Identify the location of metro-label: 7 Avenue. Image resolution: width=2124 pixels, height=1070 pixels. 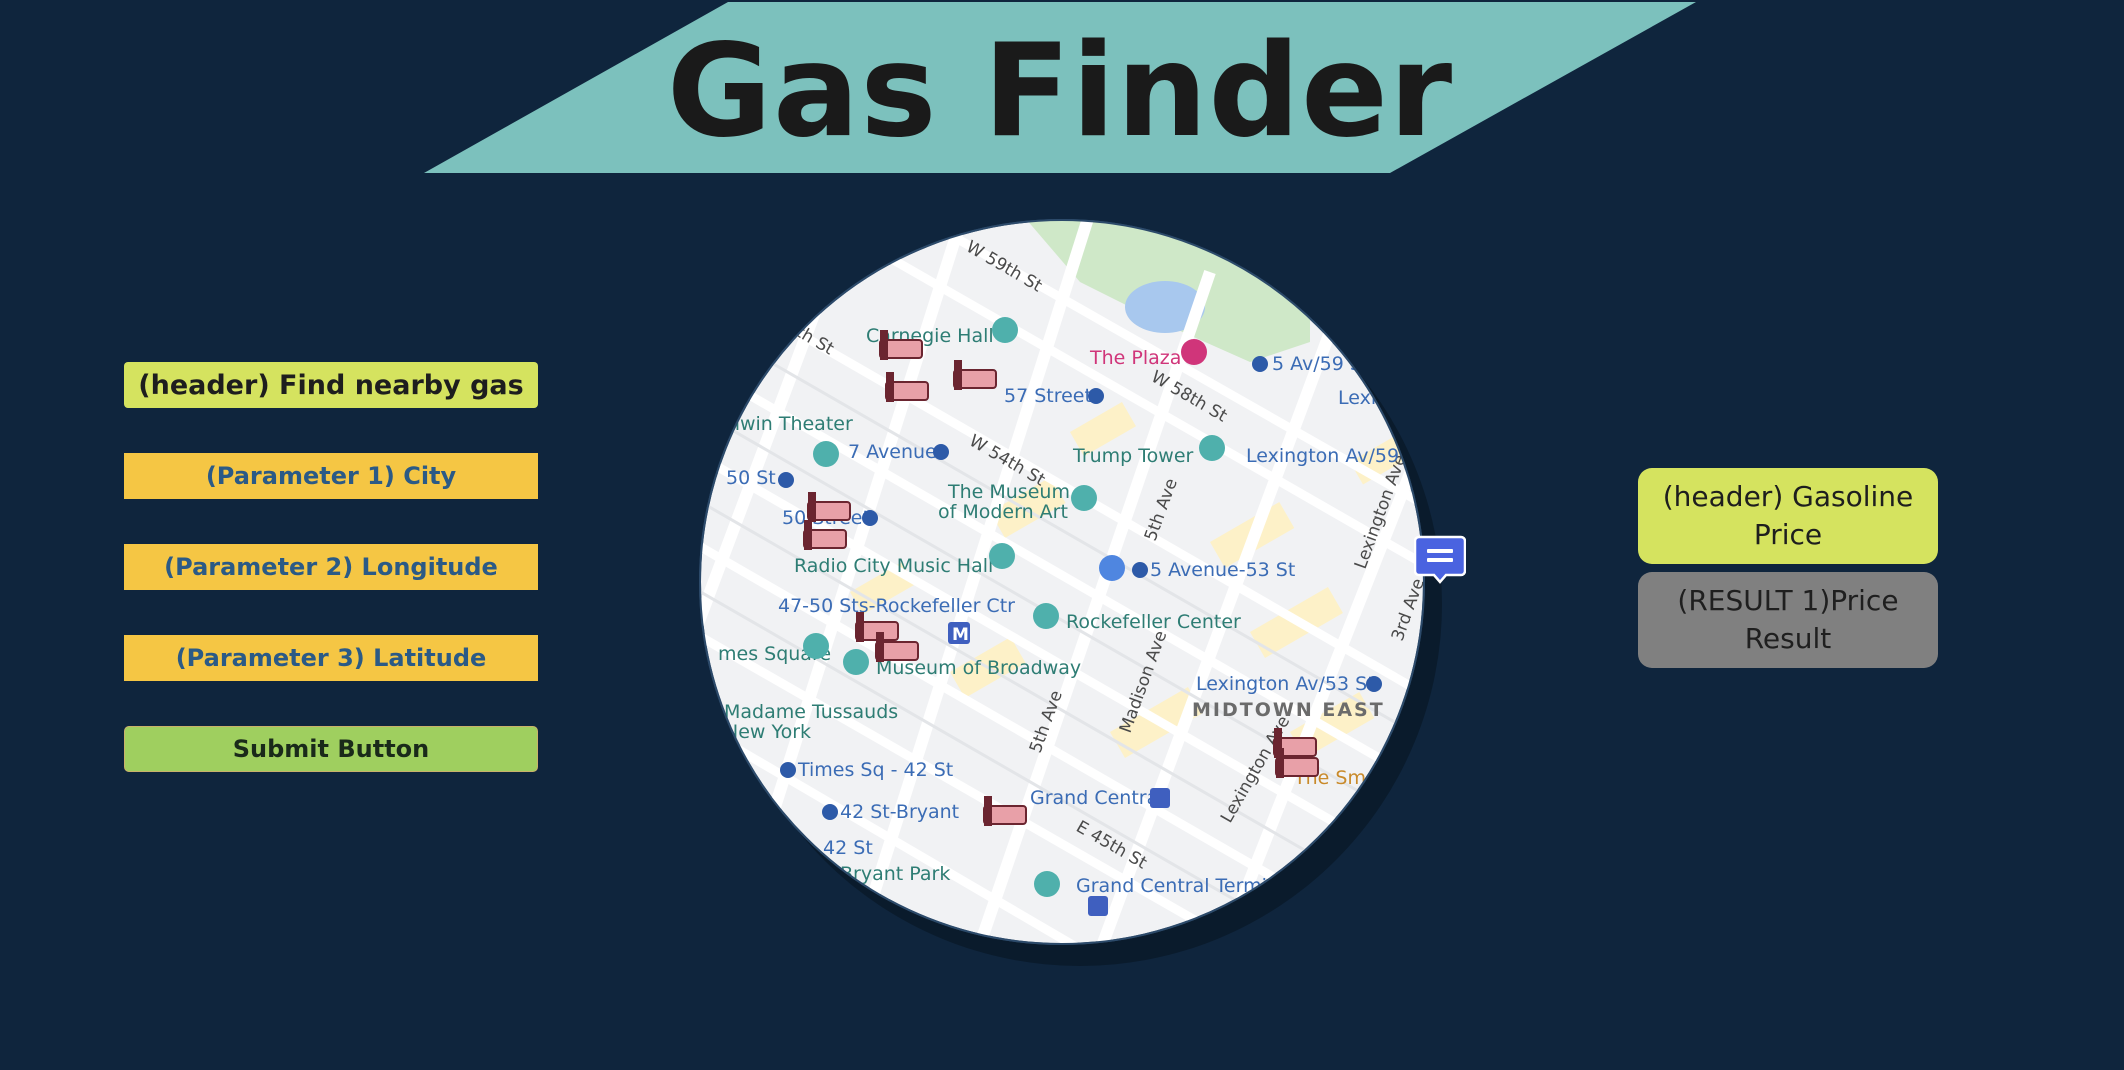
(892, 452).